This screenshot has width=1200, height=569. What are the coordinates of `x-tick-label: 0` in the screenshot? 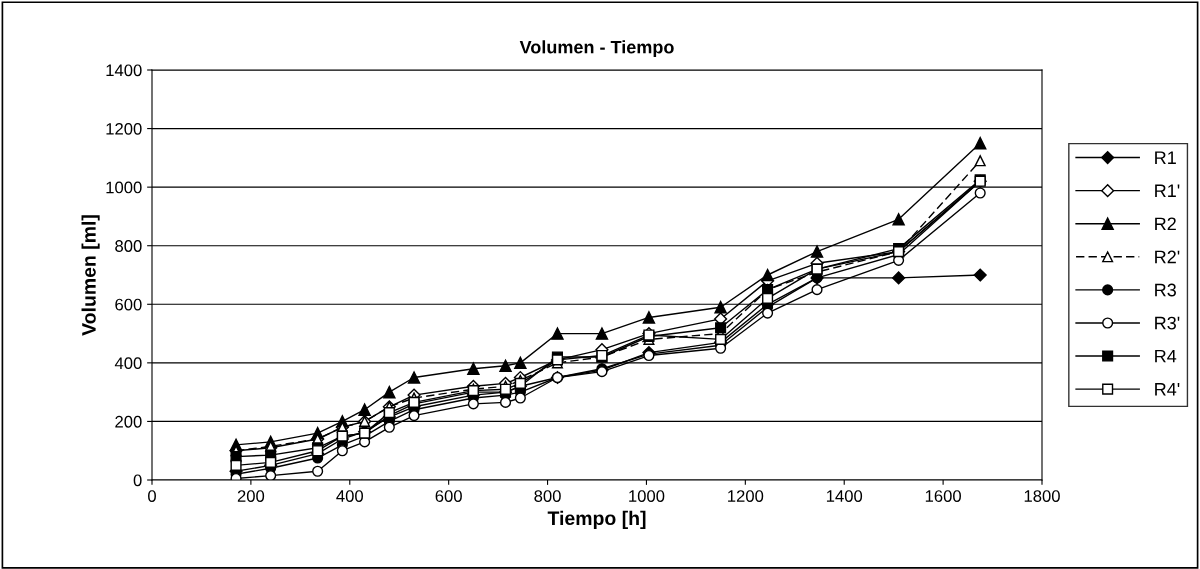 It's located at (152, 496).